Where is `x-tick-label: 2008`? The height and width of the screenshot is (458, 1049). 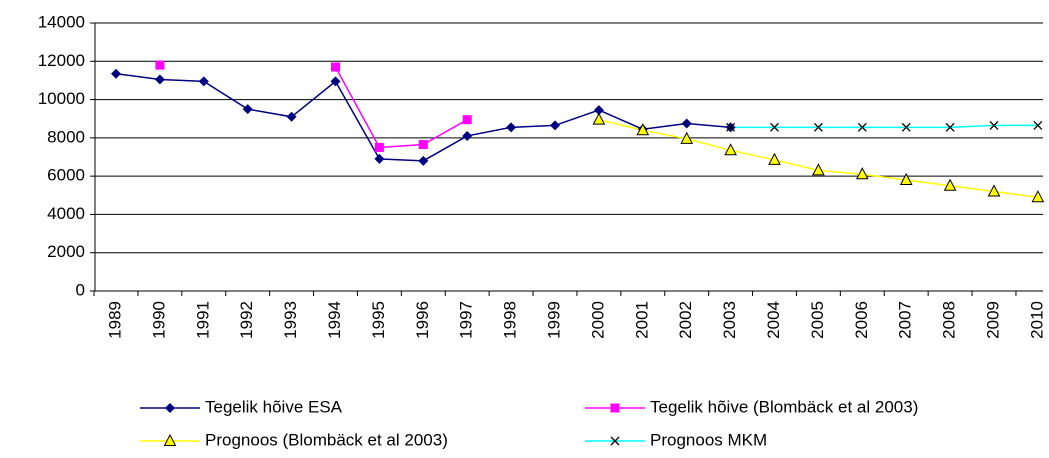
x-tick-label: 2008 is located at coordinates (949, 320).